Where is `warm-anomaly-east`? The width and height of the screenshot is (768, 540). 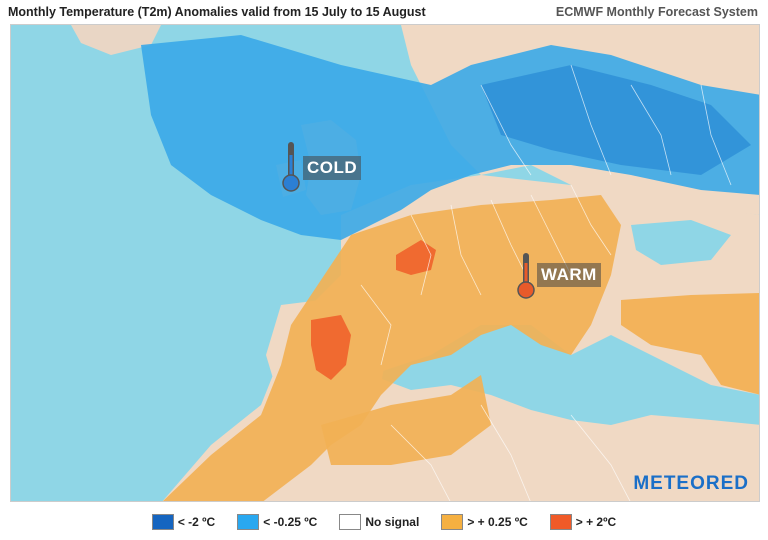
warm-anomaly-east is located at coordinates (690, 344).